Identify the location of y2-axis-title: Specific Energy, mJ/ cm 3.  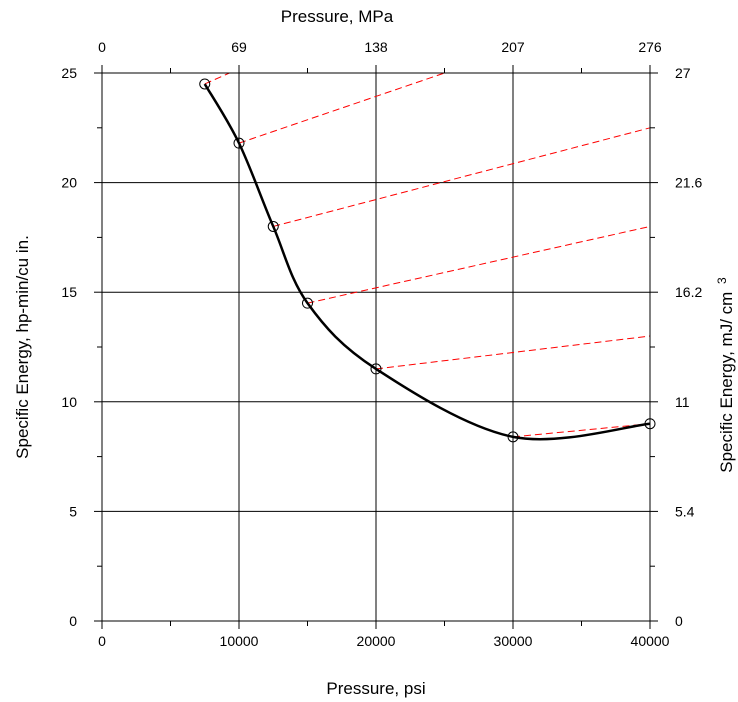
(725, 375).